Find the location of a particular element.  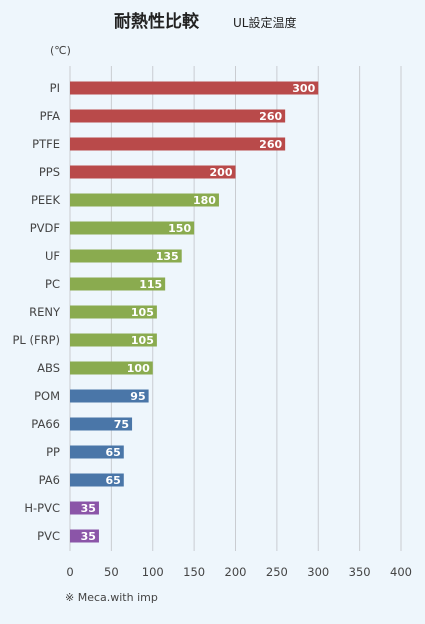

data-label: 150 is located at coordinates (179, 228).